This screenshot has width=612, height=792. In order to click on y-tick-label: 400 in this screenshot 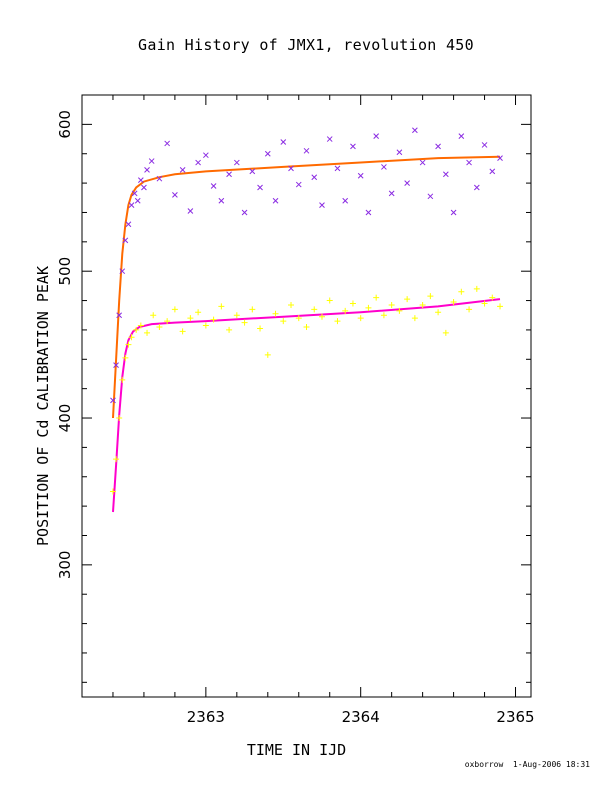, I will do `click(65, 418)`.